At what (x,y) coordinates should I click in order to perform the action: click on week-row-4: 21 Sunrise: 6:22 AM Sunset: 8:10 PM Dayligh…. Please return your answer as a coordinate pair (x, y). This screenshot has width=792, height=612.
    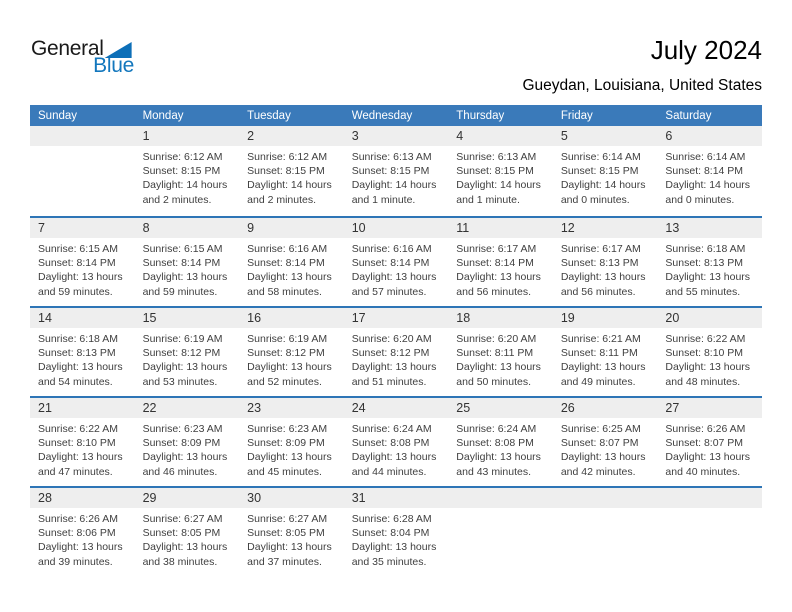
    Looking at the image, I should click on (396, 441).